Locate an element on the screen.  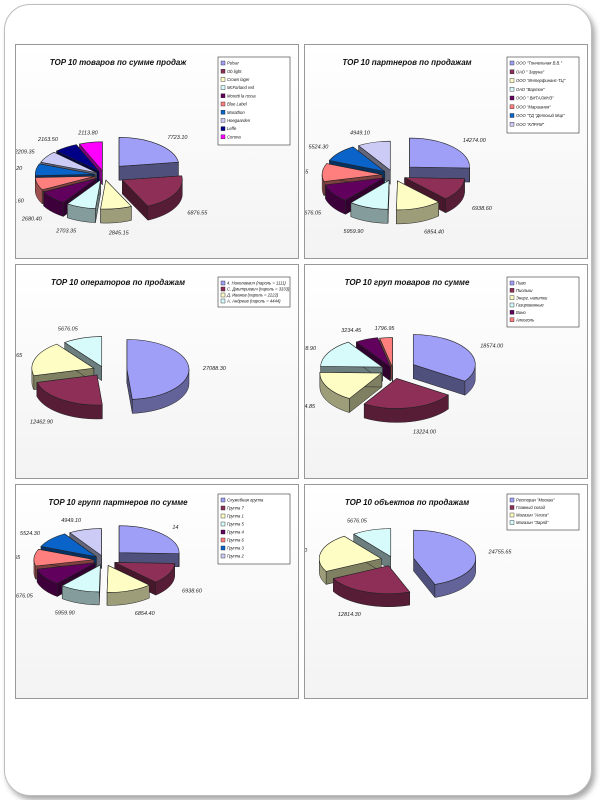
legend-item: Пиво is located at coordinates (521, 283).